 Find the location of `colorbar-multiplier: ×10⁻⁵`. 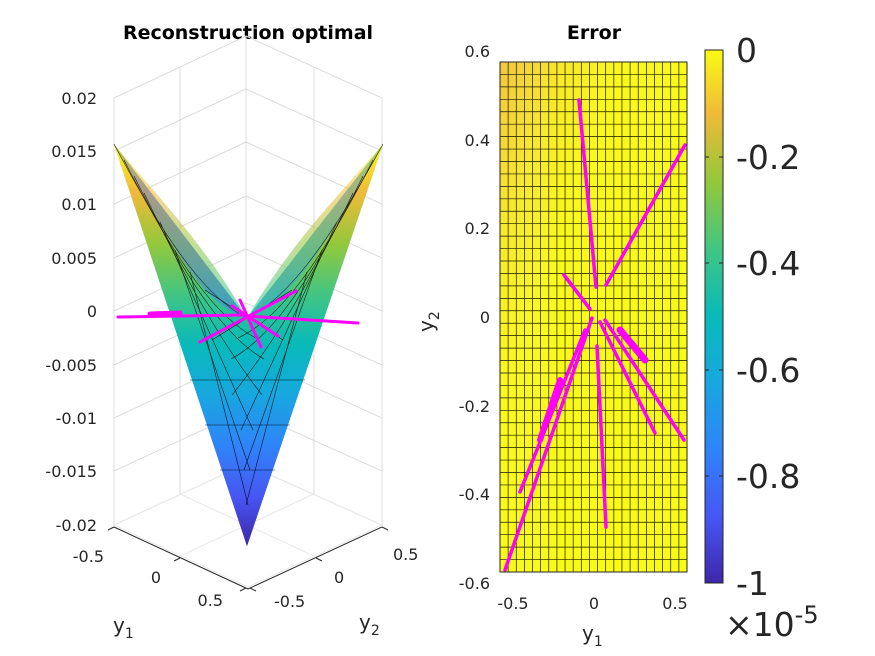

colorbar-multiplier: ×10⁻⁵ is located at coordinates (772, 622).